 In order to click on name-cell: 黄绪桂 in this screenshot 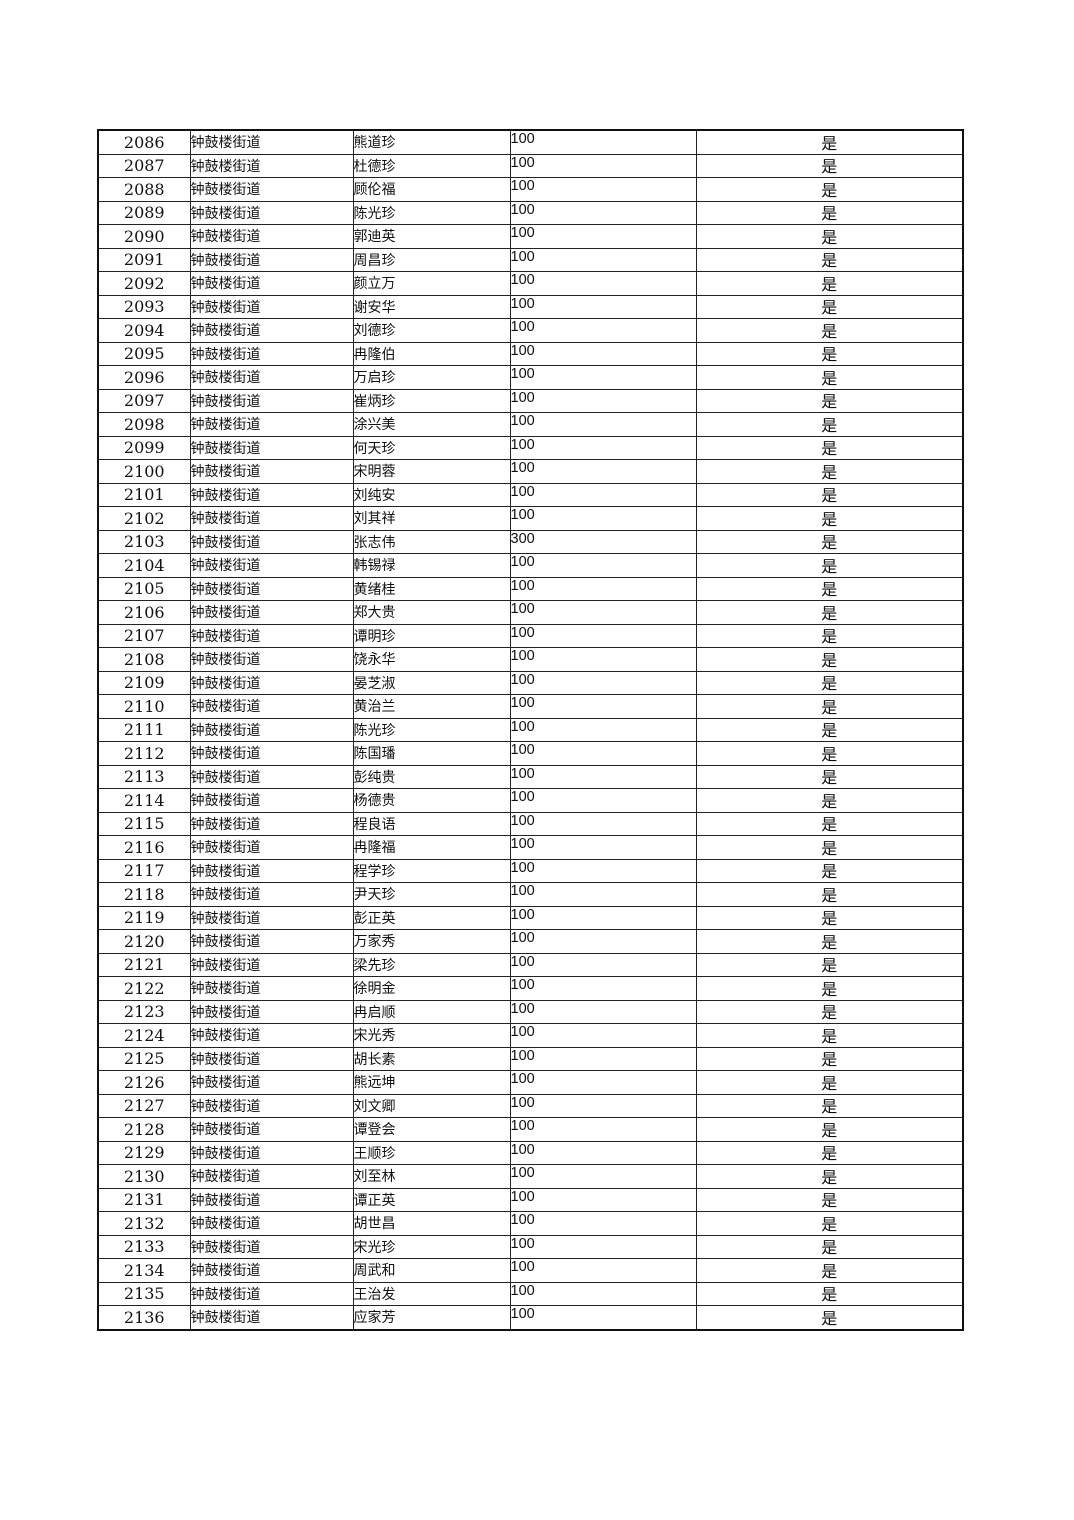, I will do `click(431, 588)`.